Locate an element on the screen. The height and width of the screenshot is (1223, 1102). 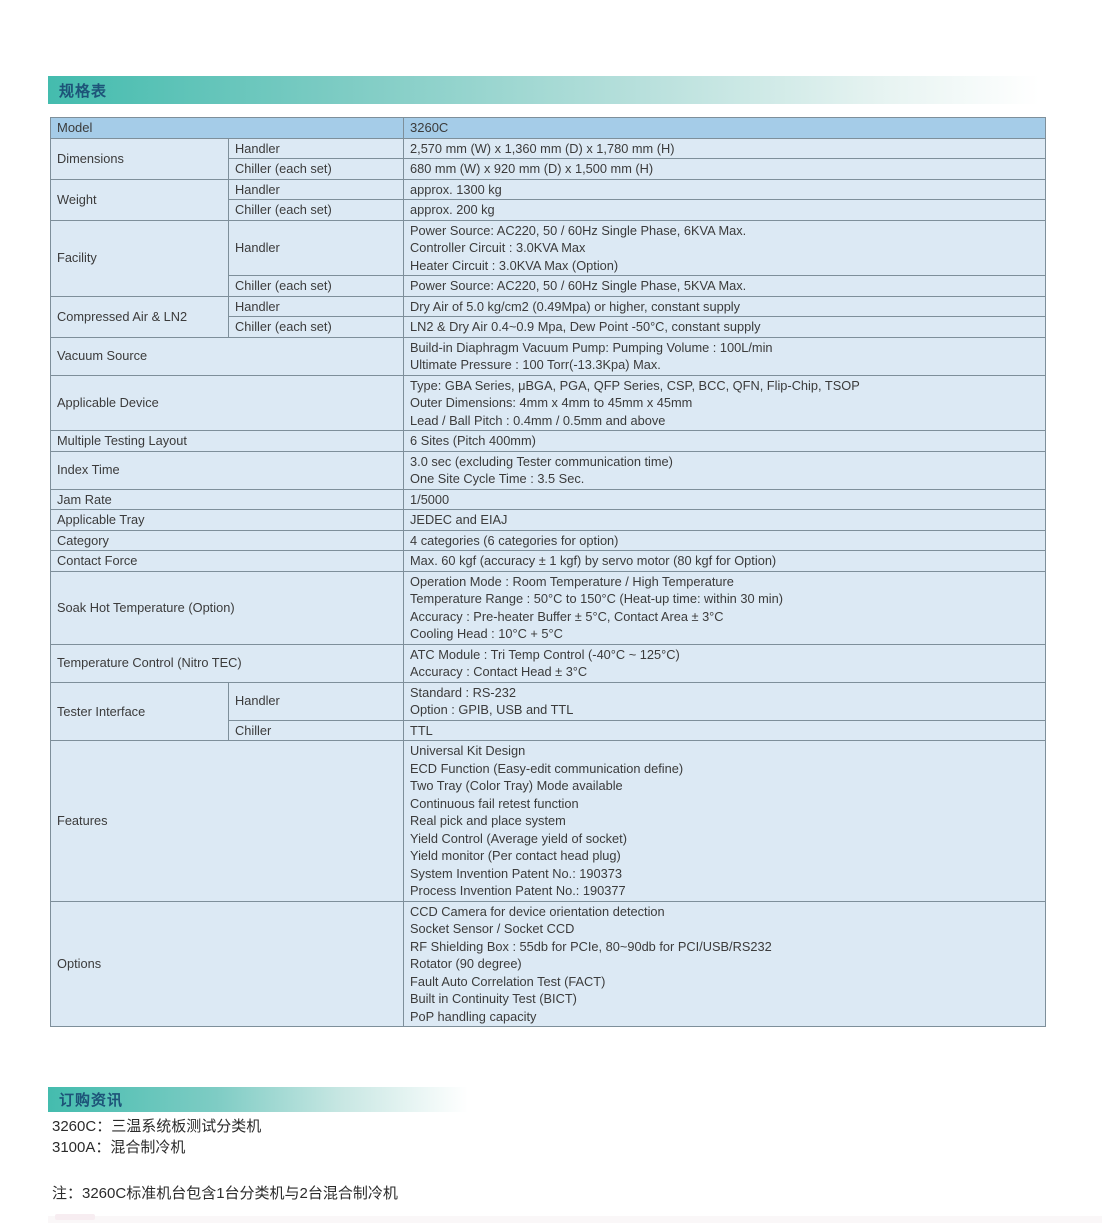
spec-line: System Invention Patent No.: 190373 is located at coordinates (516, 873).